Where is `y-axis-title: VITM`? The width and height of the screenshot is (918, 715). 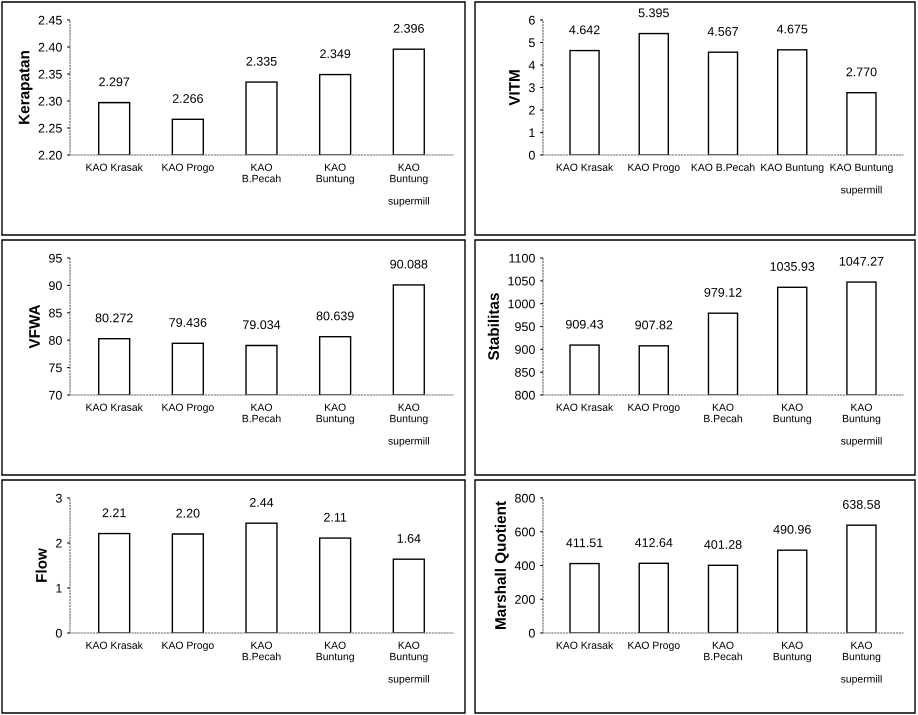
y-axis-title: VITM is located at coordinates (514, 88).